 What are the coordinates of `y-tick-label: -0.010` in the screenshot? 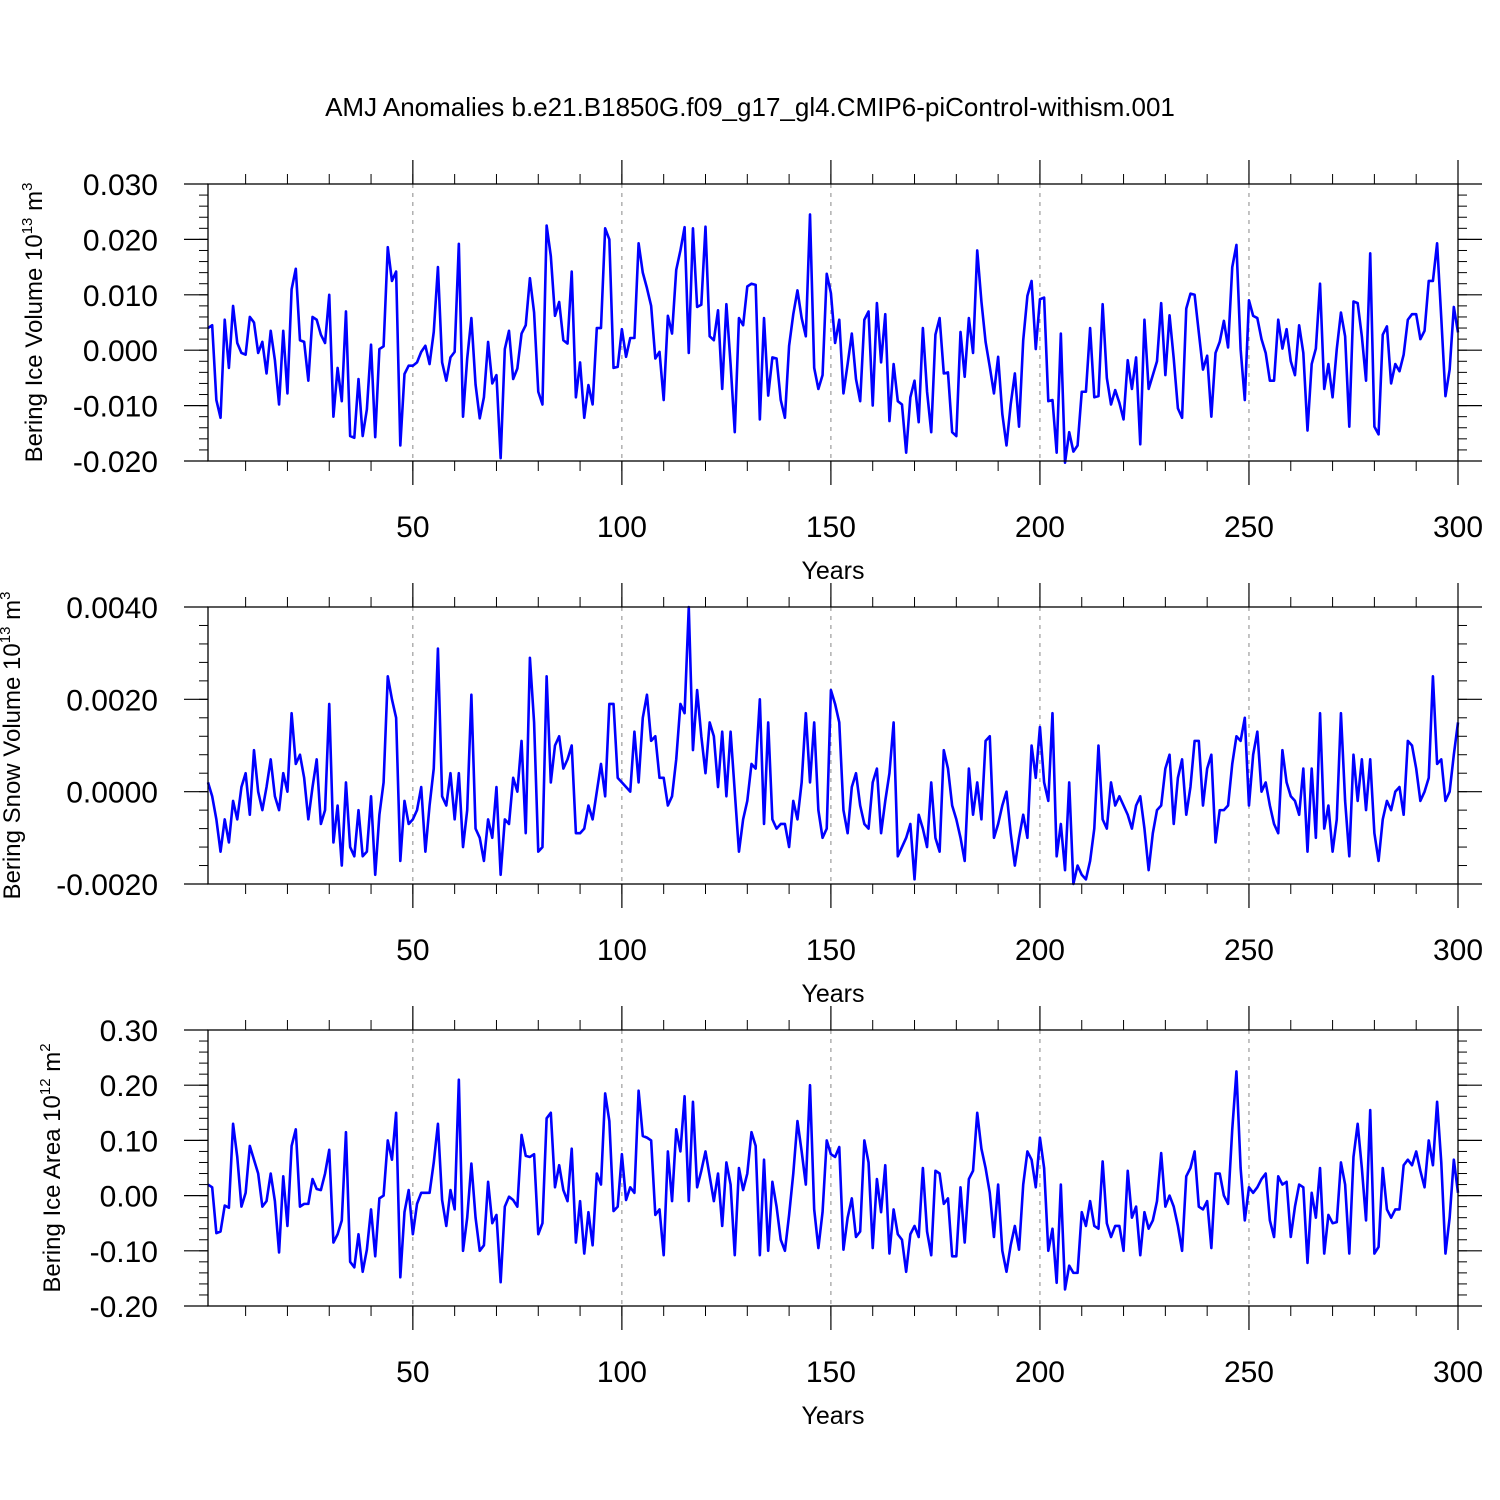 It's located at (115, 407).